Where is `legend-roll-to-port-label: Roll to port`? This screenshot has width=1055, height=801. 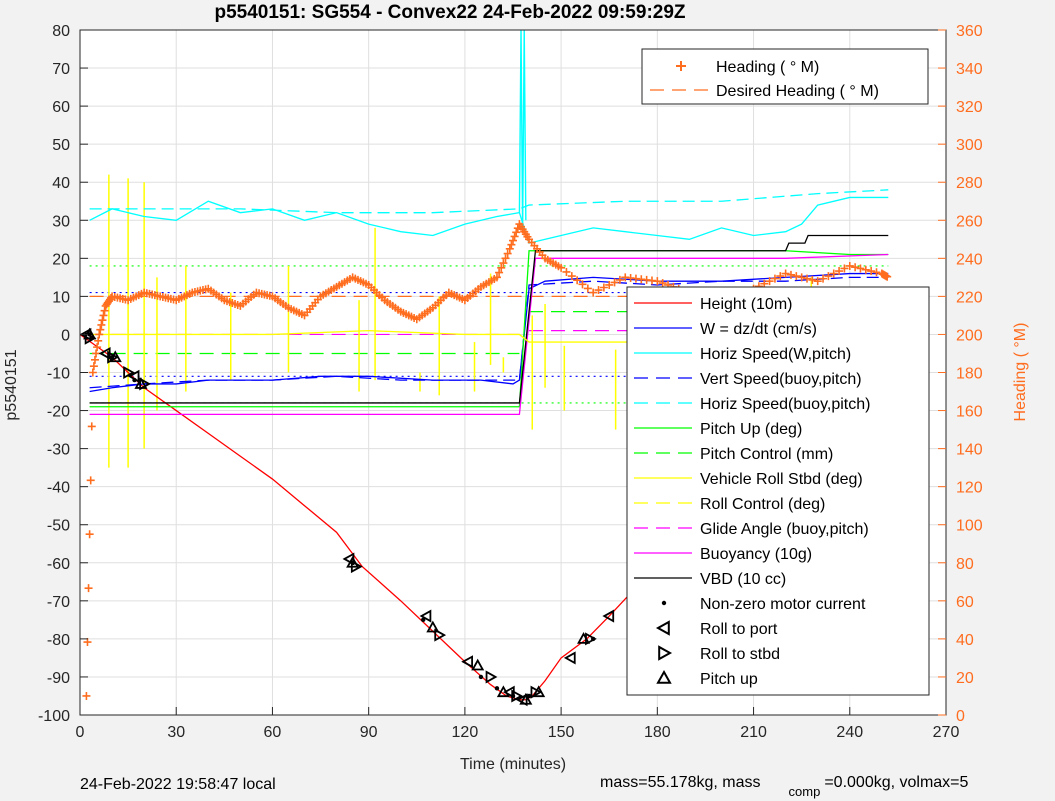
legend-roll-to-port-label: Roll to port is located at coordinates (739, 629).